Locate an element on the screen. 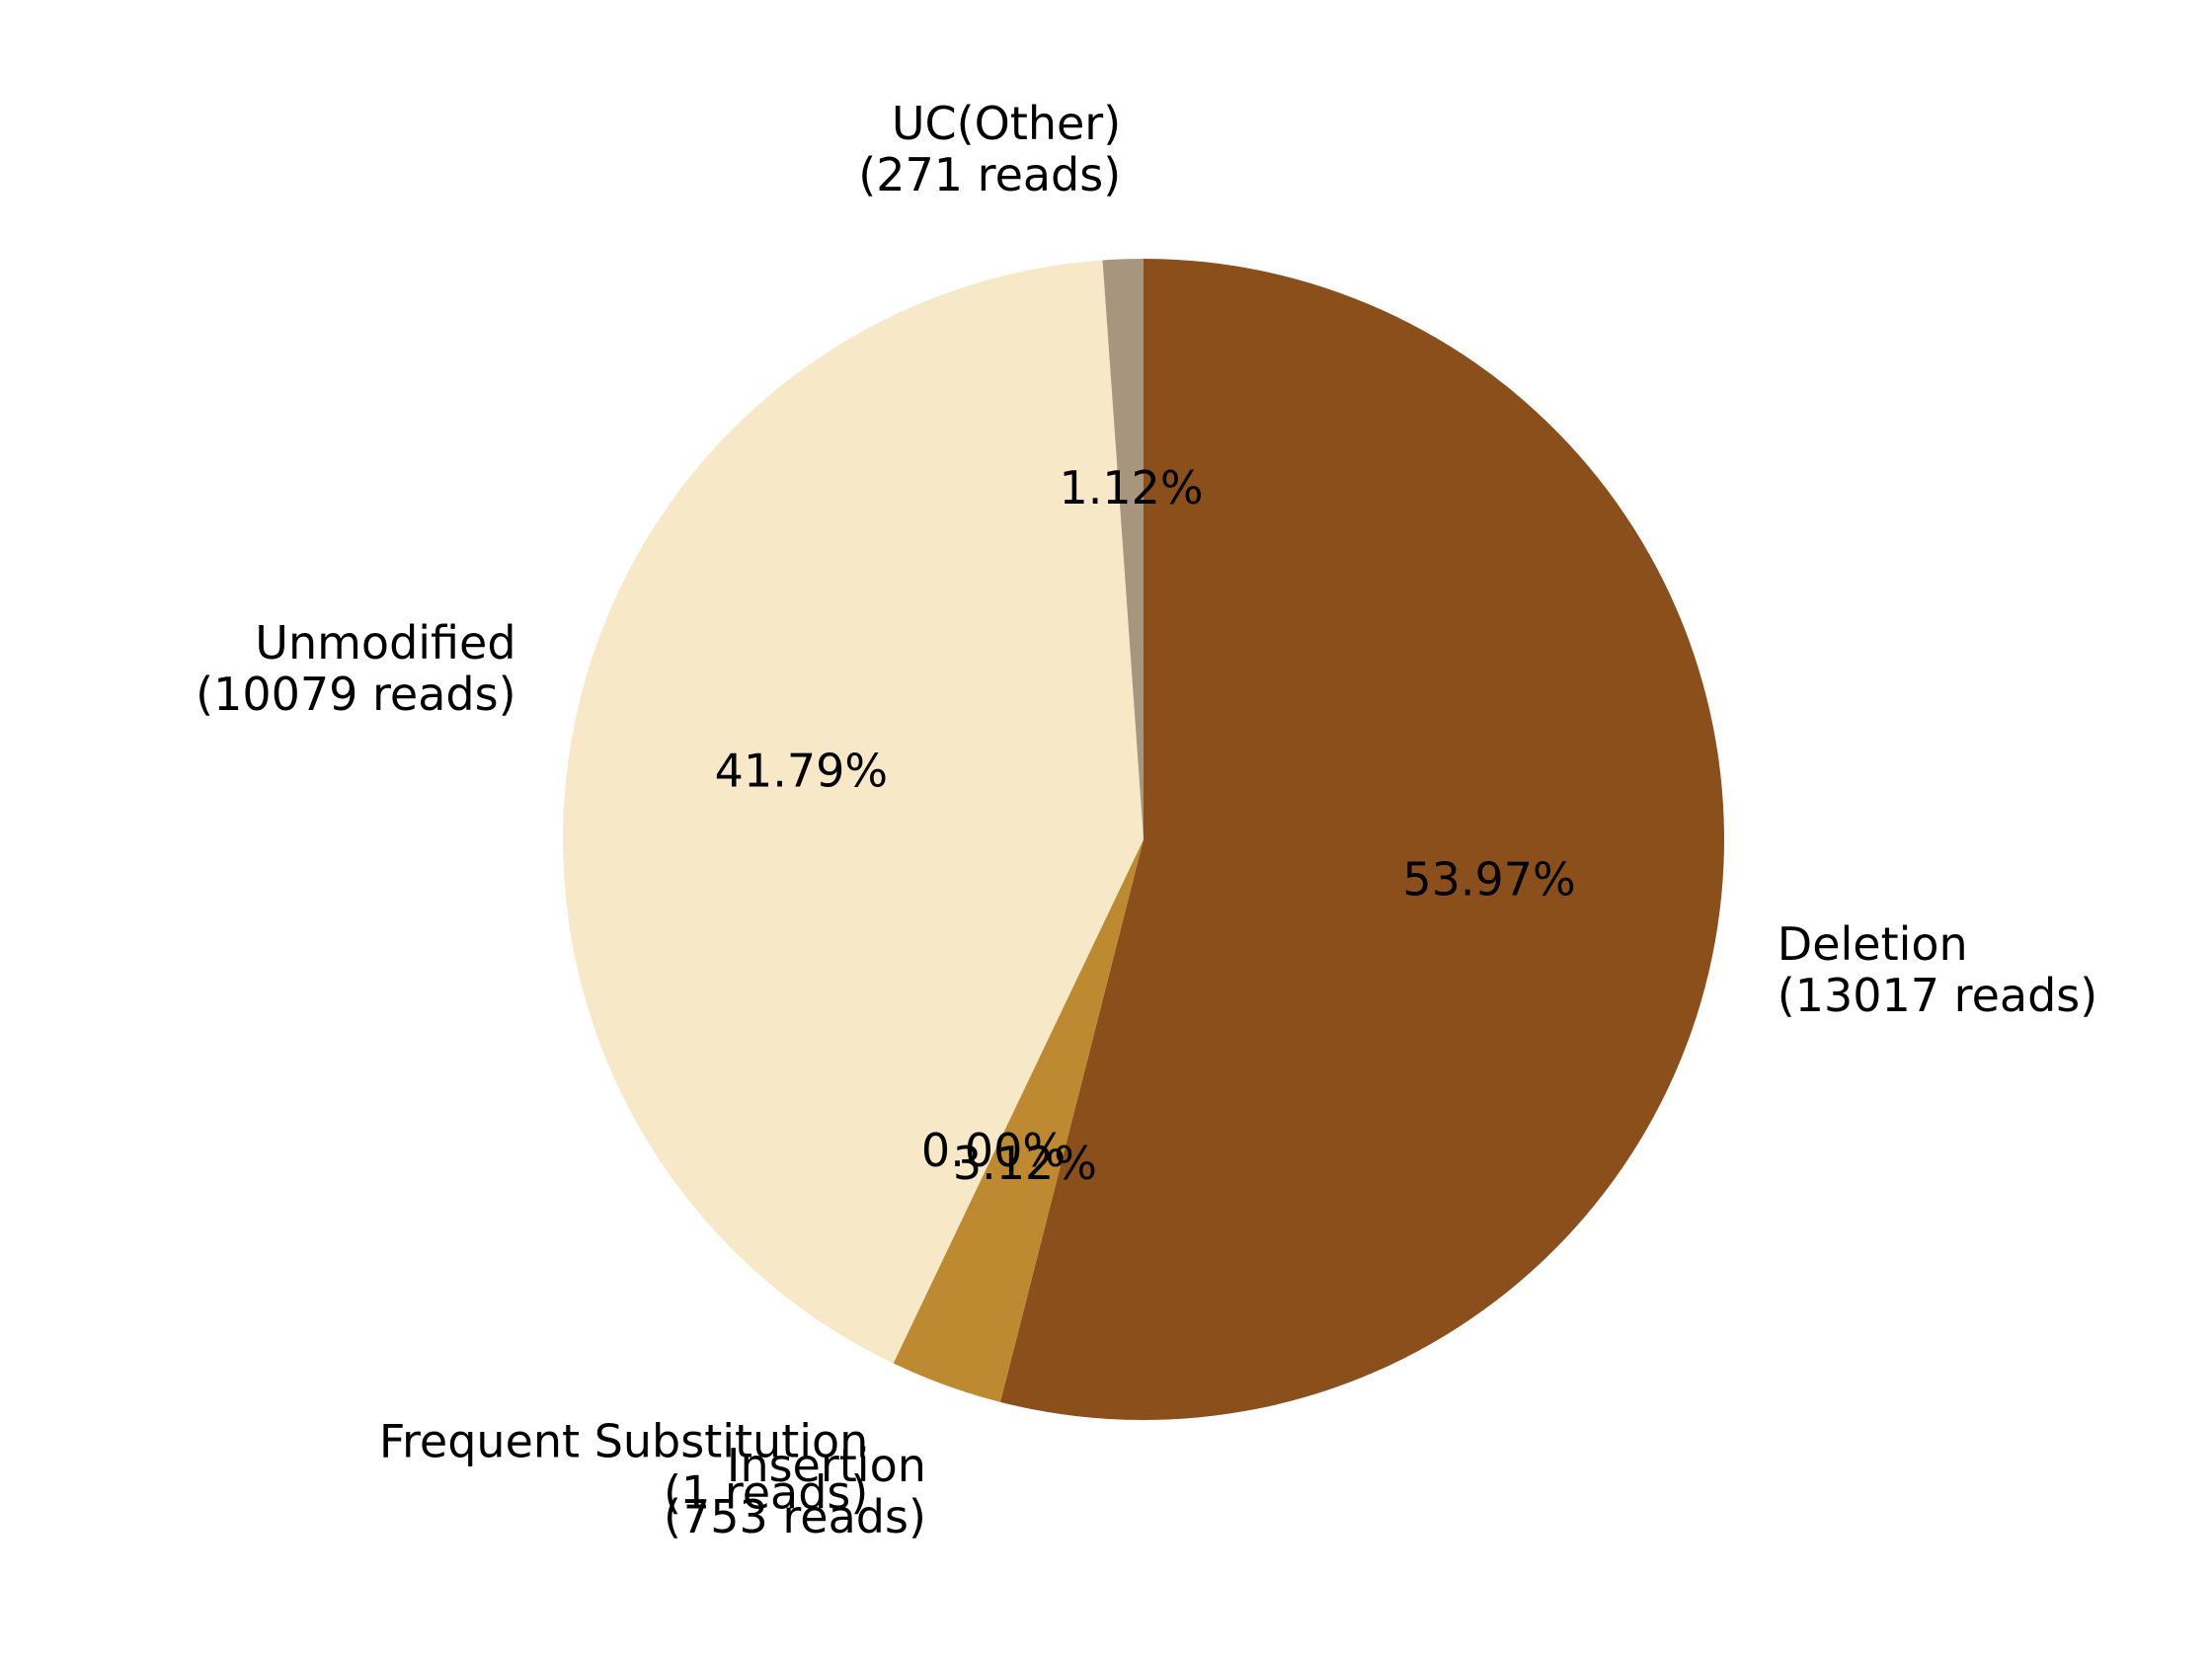 Image resolution: width=2212 pixels, height=1659 pixels. percent-label-deletion: 53.97% is located at coordinates (1489, 879).